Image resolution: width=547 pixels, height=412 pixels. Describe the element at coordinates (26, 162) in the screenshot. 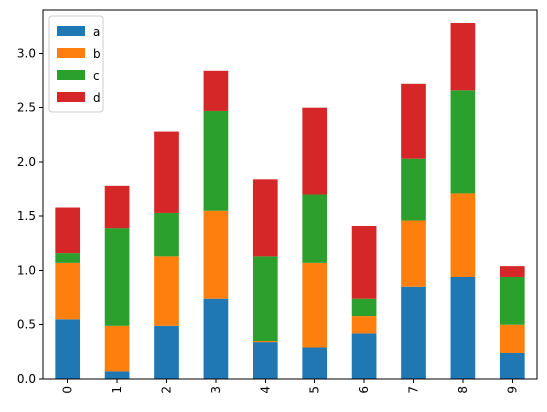

I see `y-tick-label: 2.0` at that location.